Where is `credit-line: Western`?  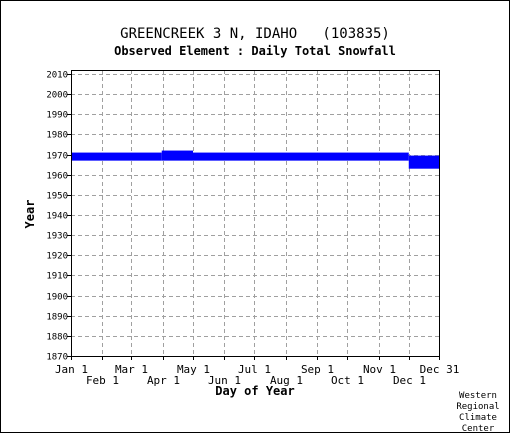 credit-line: Western is located at coordinates (478, 396).